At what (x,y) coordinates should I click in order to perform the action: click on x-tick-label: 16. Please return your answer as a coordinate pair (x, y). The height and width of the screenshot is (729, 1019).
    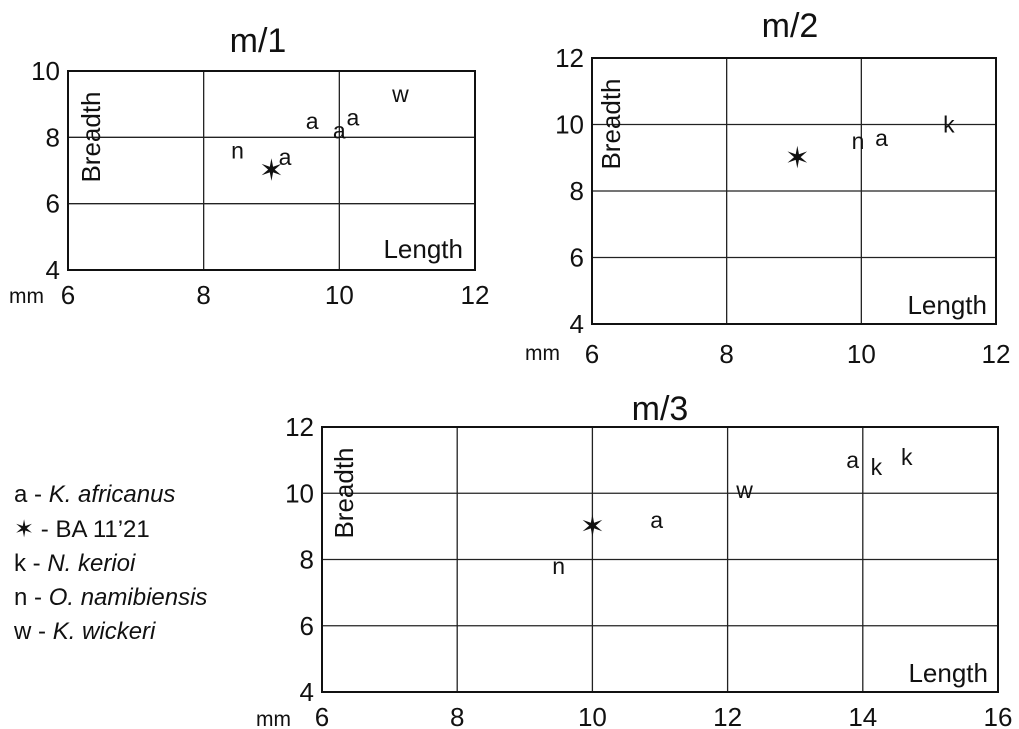
    Looking at the image, I should click on (998, 715).